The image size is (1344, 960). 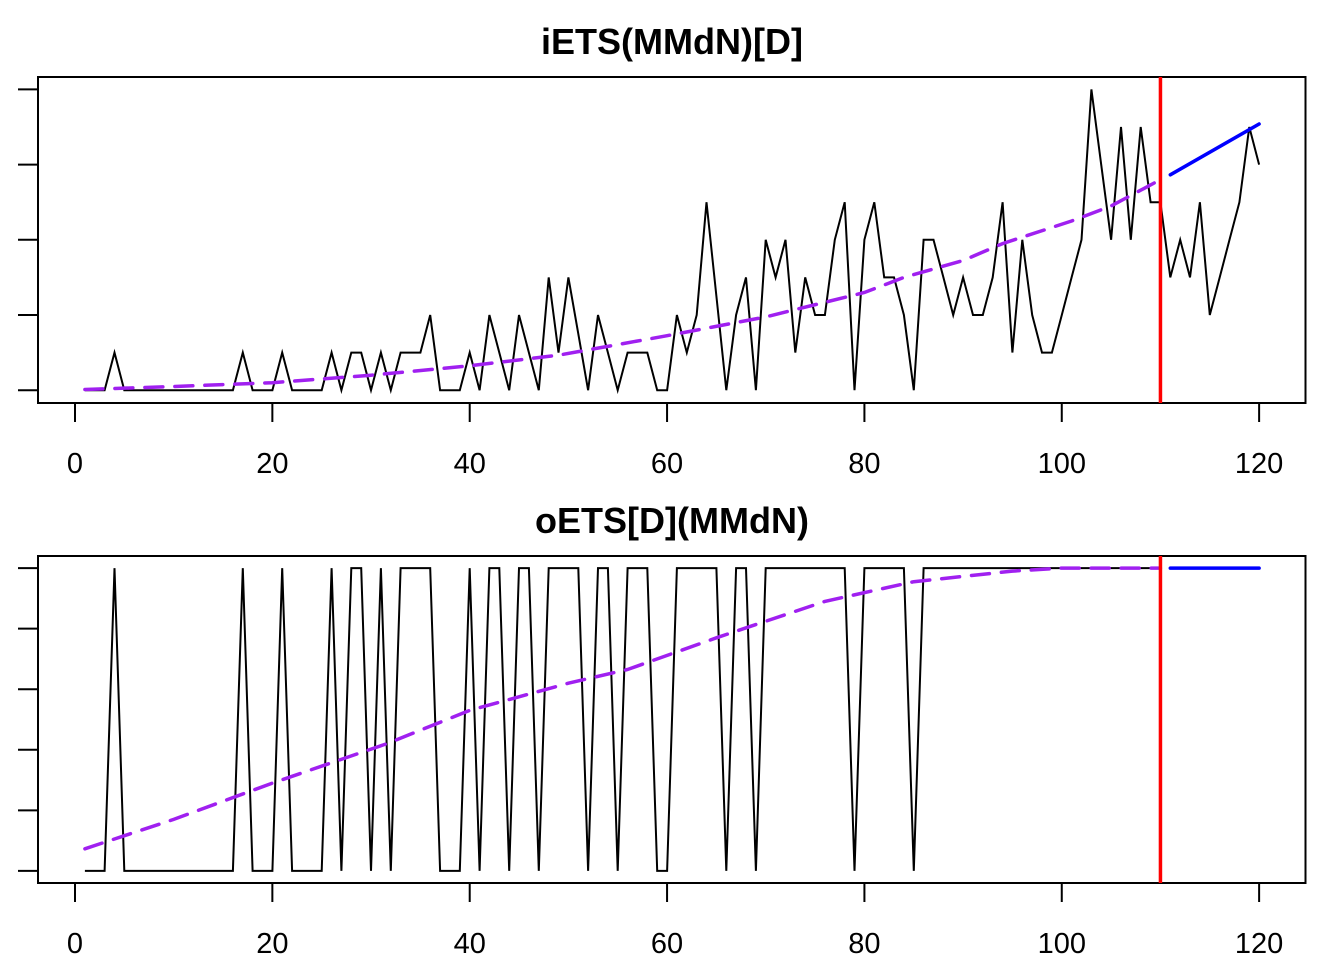 I want to click on chart-title: iETS(MMdN)[D], so click(x=672, y=41).